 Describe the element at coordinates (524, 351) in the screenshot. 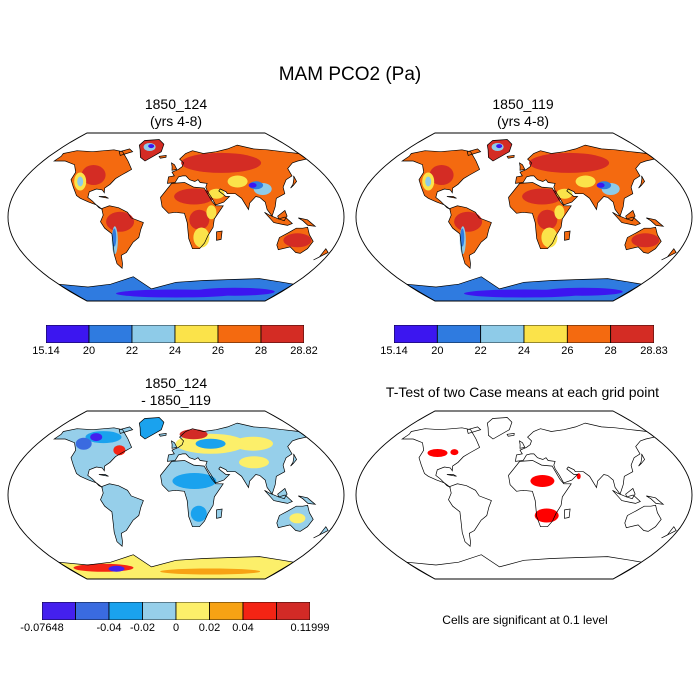

I see `cb2-label: 24` at that location.